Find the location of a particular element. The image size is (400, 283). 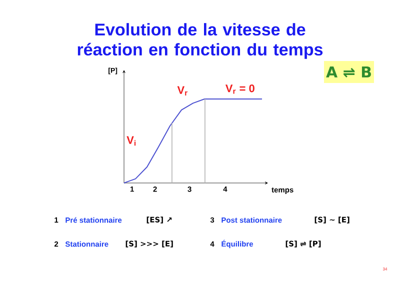

annotation: V$_{i}$ is located at coordinates (131, 141).